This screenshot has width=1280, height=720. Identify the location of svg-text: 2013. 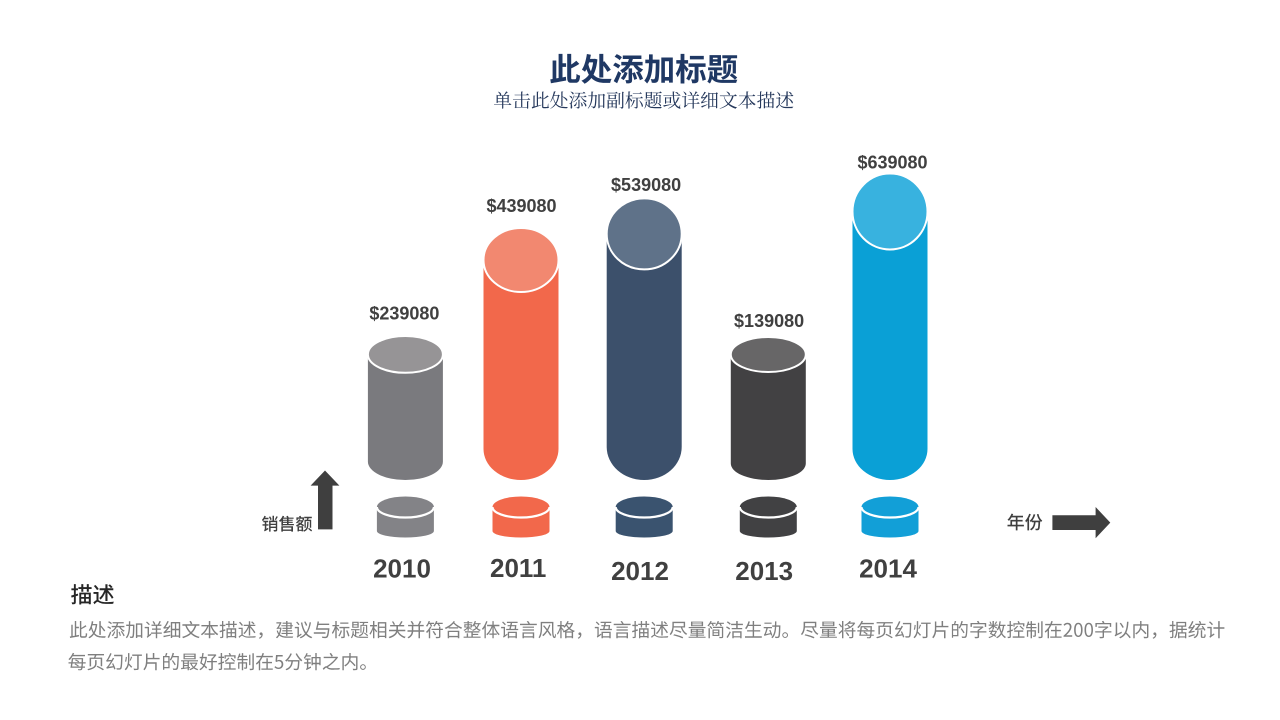
(764, 571).